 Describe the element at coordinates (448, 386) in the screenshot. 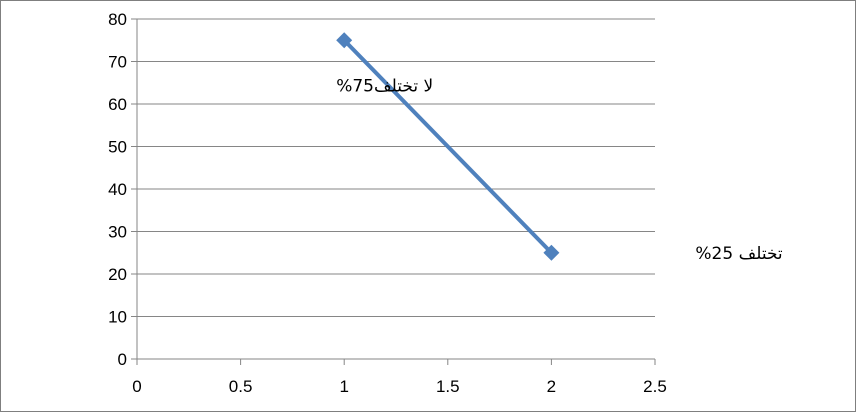

I see `x-tick-label: 1.5` at that location.